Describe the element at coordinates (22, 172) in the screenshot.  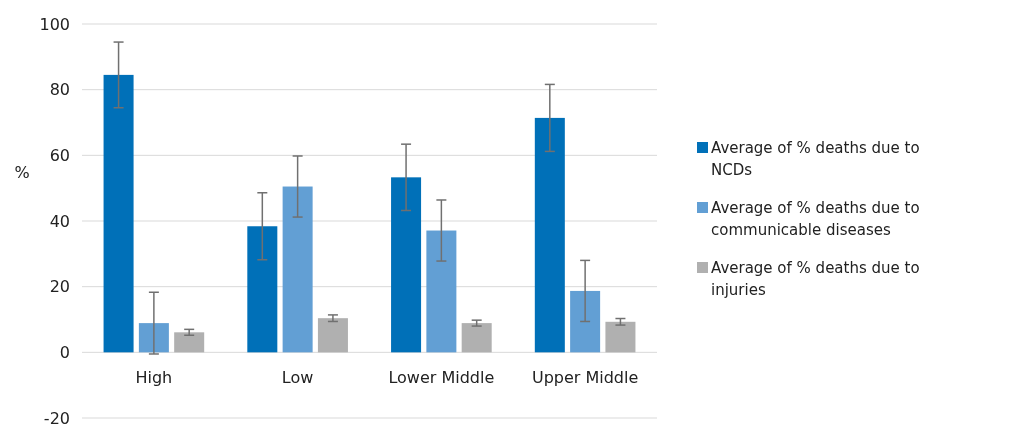
I see `y-axis-title: %` at that location.